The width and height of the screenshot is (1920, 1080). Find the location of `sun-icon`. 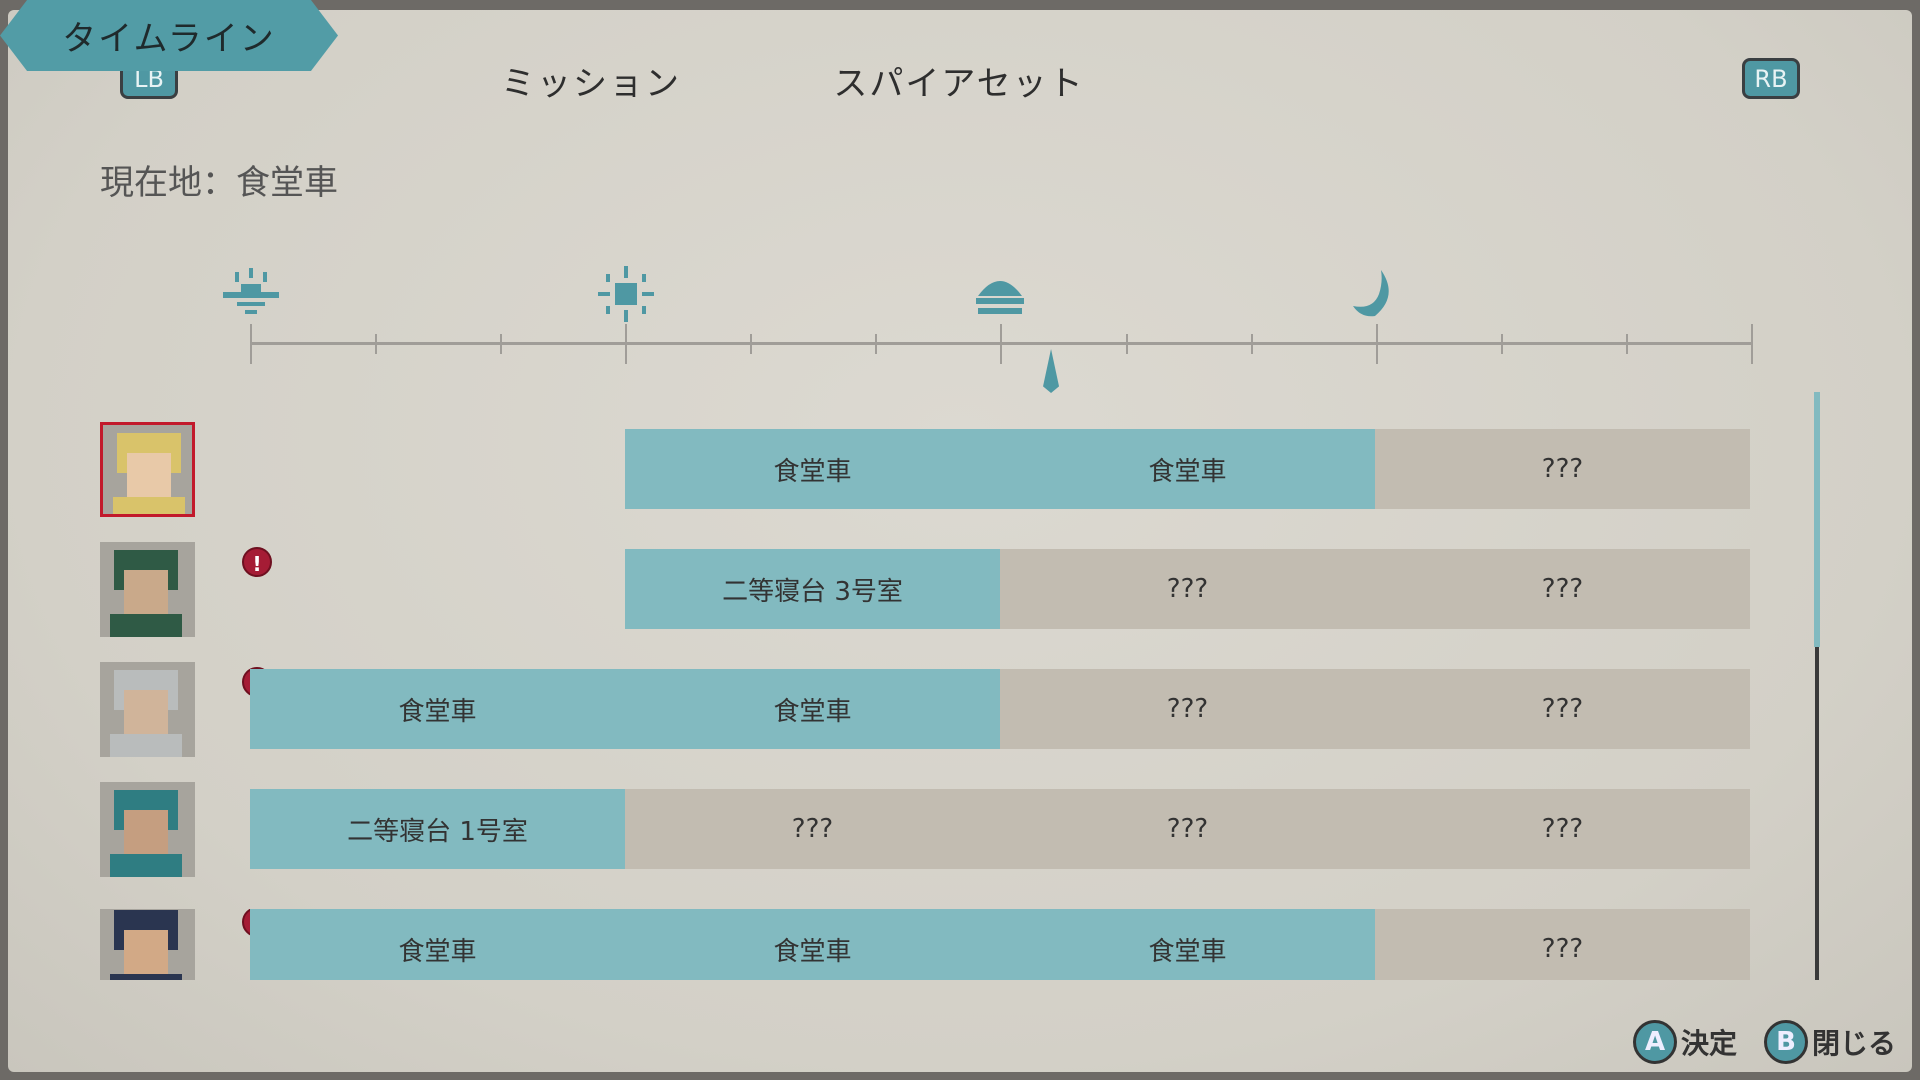

sun-icon is located at coordinates (626, 294).